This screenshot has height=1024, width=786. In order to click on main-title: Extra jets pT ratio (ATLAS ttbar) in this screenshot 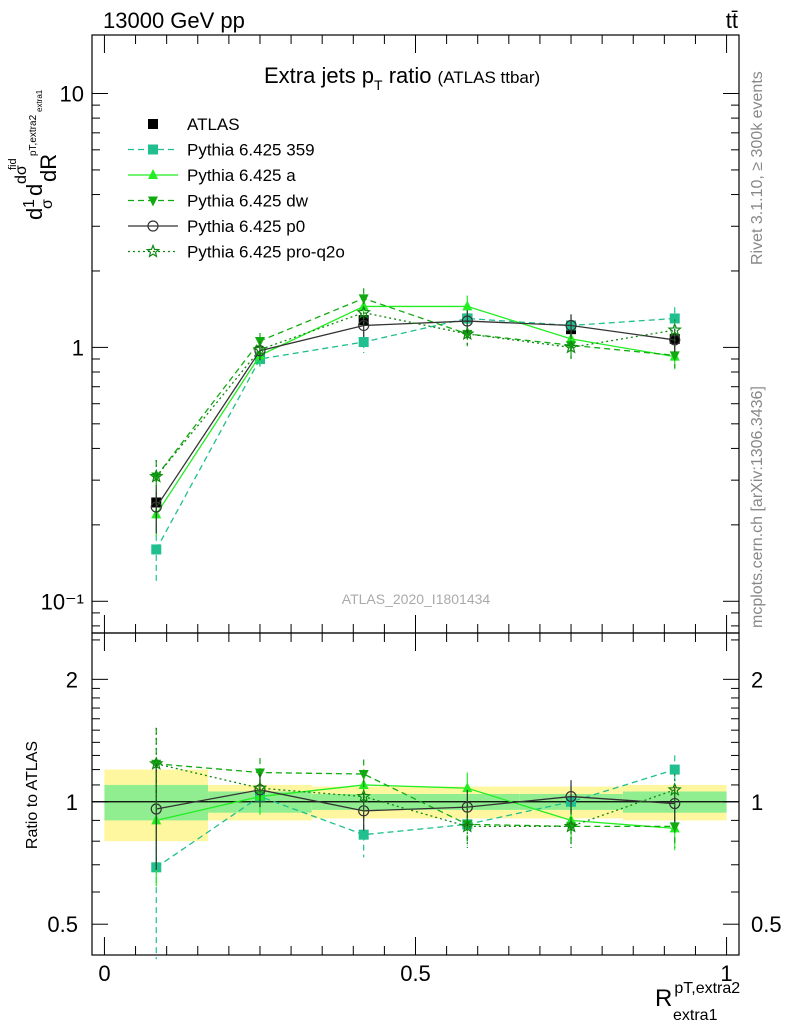, I will do `click(402, 78)`.